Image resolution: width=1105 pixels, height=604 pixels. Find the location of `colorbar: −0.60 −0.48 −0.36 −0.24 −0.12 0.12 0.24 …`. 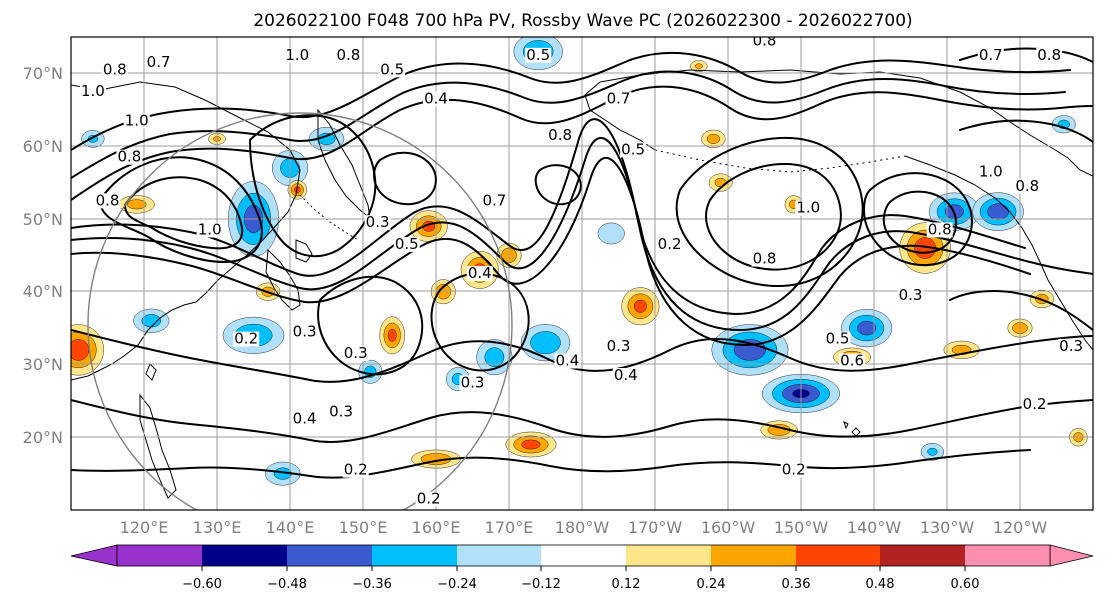

colorbar: −0.60 −0.48 −0.36 −0.24 −0.12 0.12 0.24 … is located at coordinates (582, 568).